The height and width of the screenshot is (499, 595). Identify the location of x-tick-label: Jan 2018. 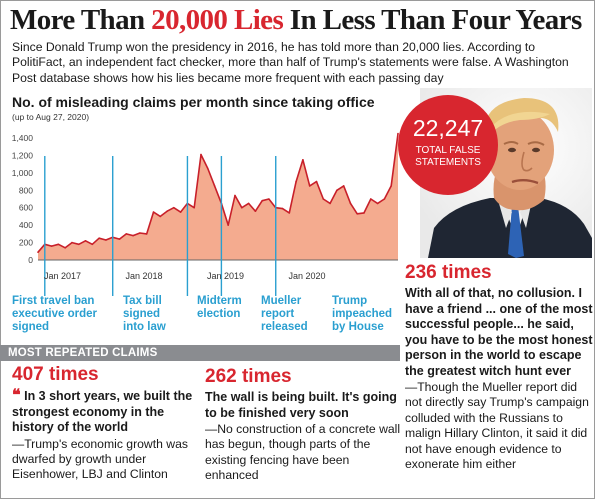
(144, 276).